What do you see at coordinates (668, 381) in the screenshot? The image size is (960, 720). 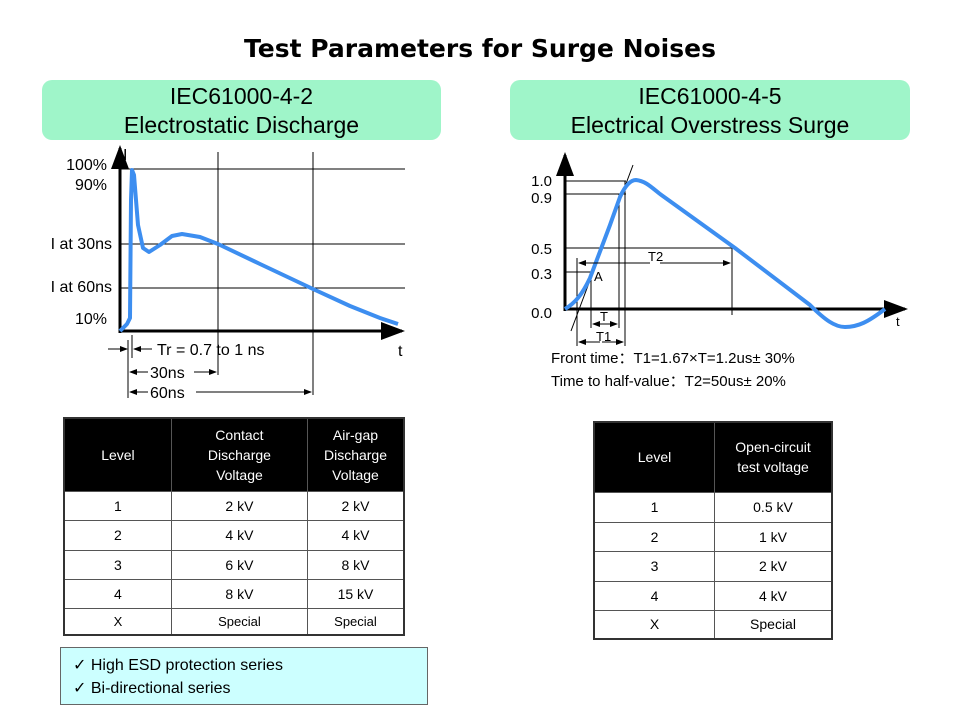 I see `half-value-note: Time to half-value：T2=50us± 20%` at bounding box center [668, 381].